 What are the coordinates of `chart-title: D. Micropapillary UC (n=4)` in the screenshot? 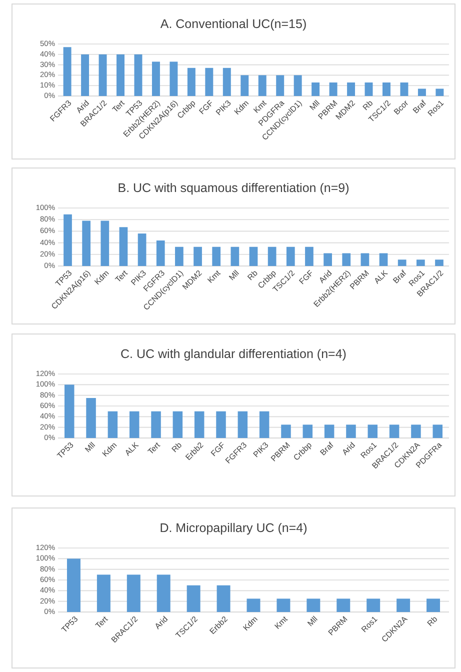 It's located at (234, 528).